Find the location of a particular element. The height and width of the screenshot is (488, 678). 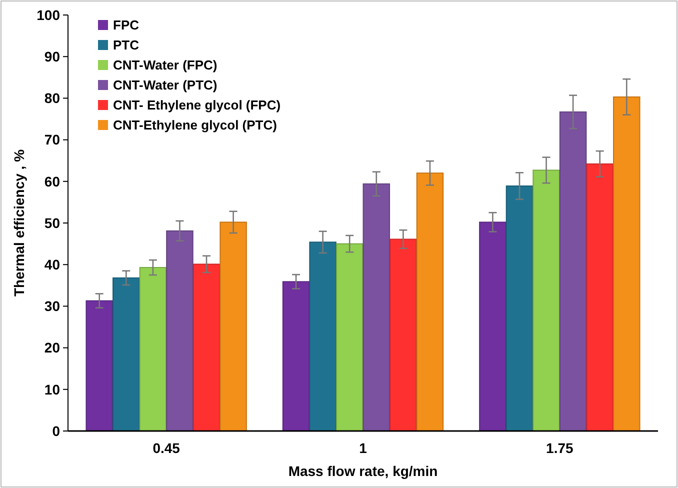

y-tick-label: 50 is located at coordinates (52, 222).